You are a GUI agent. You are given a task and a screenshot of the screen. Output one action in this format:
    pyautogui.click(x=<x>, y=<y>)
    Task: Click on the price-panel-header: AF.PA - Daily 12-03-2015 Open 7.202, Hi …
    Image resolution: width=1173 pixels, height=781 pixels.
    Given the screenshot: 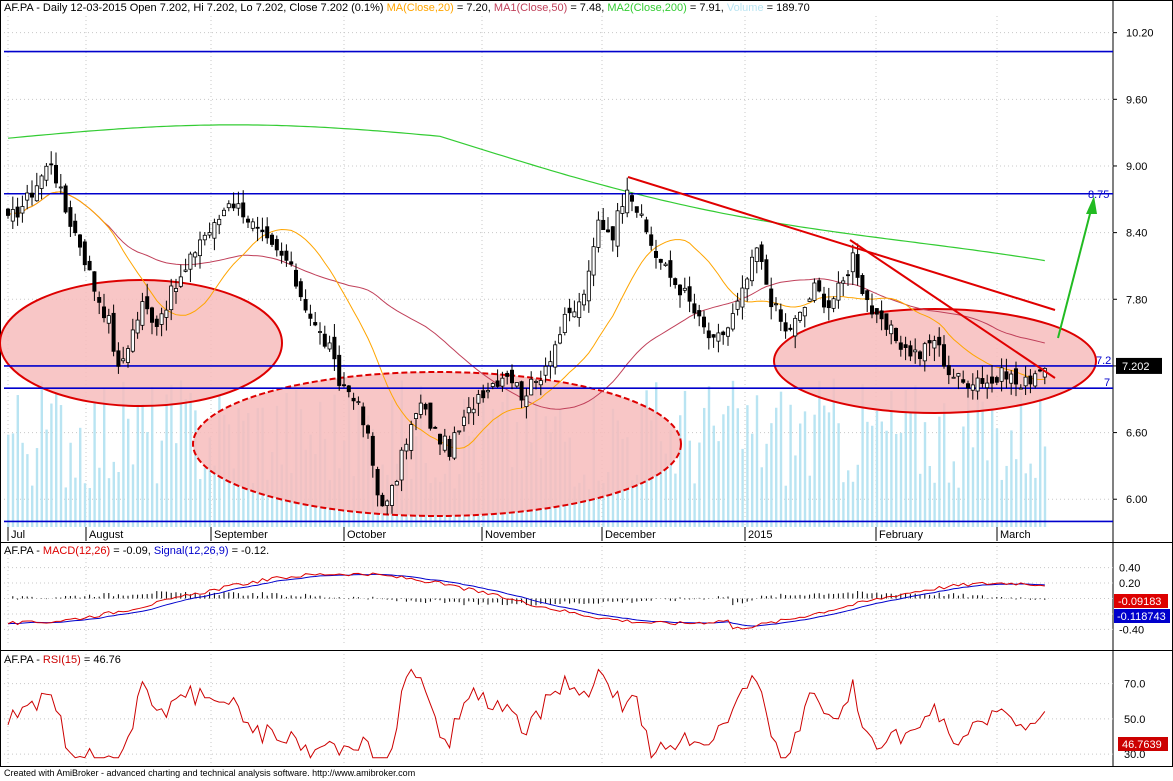 What is the action you would take?
    pyautogui.click(x=407, y=8)
    